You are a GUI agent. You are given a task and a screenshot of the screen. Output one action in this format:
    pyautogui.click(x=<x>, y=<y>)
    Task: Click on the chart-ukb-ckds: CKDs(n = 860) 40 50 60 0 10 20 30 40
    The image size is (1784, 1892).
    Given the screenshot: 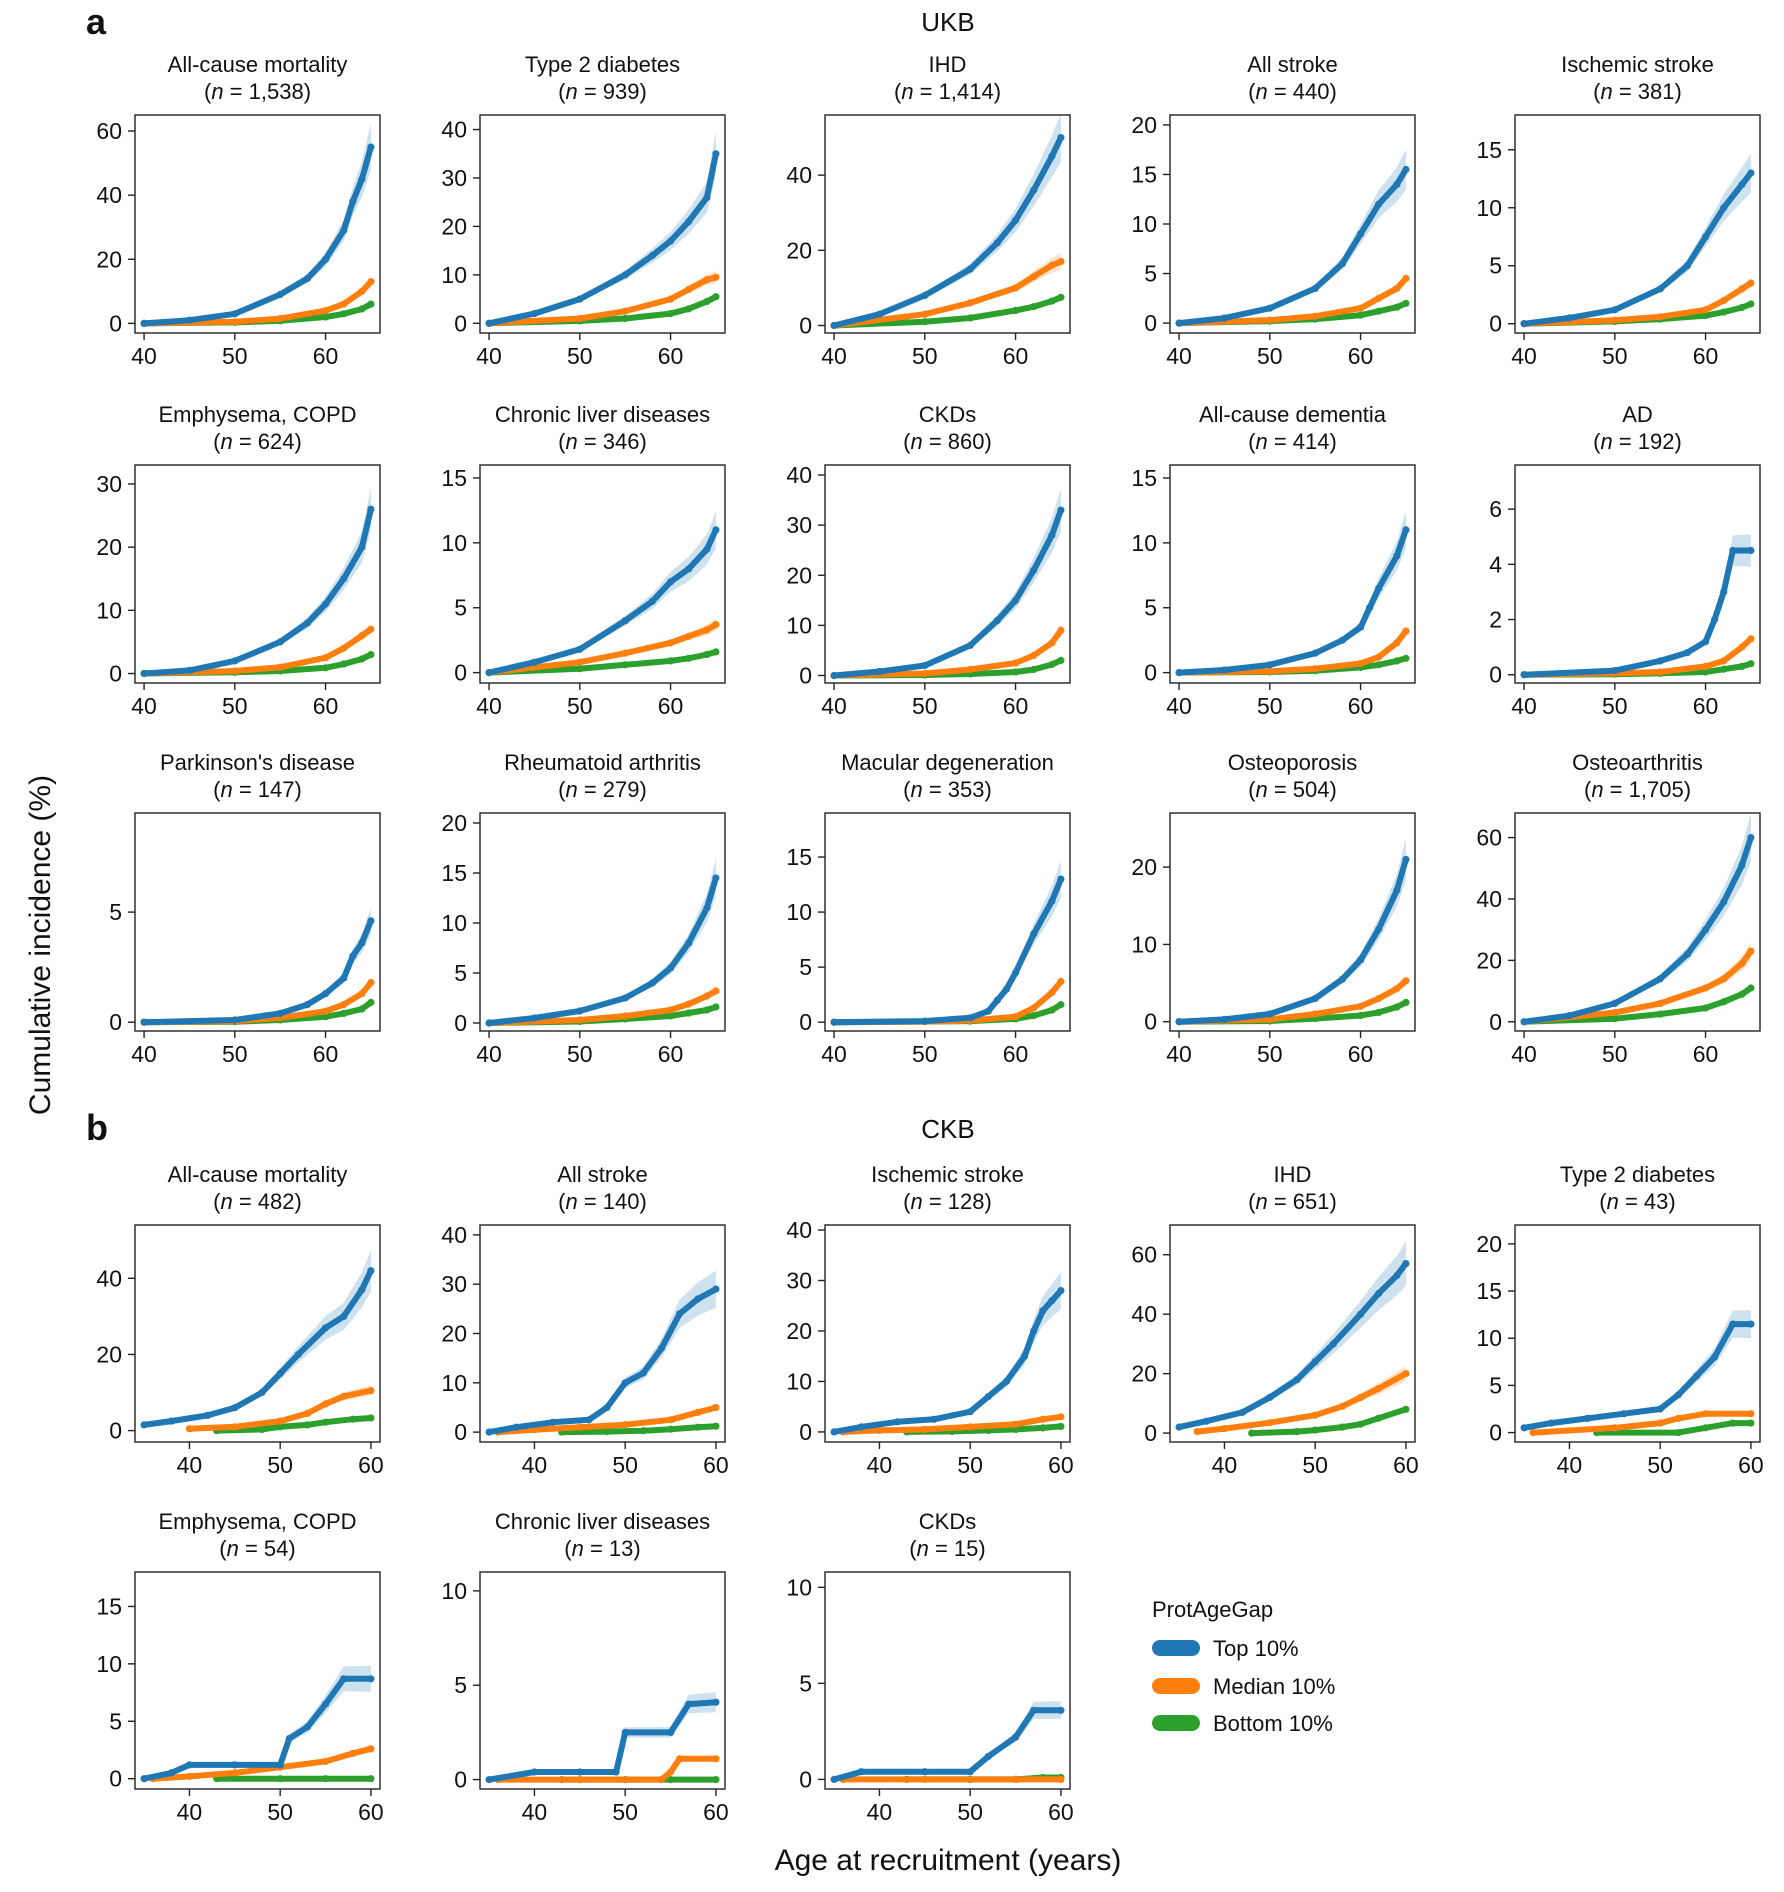 What is the action you would take?
    pyautogui.click(x=928, y=560)
    